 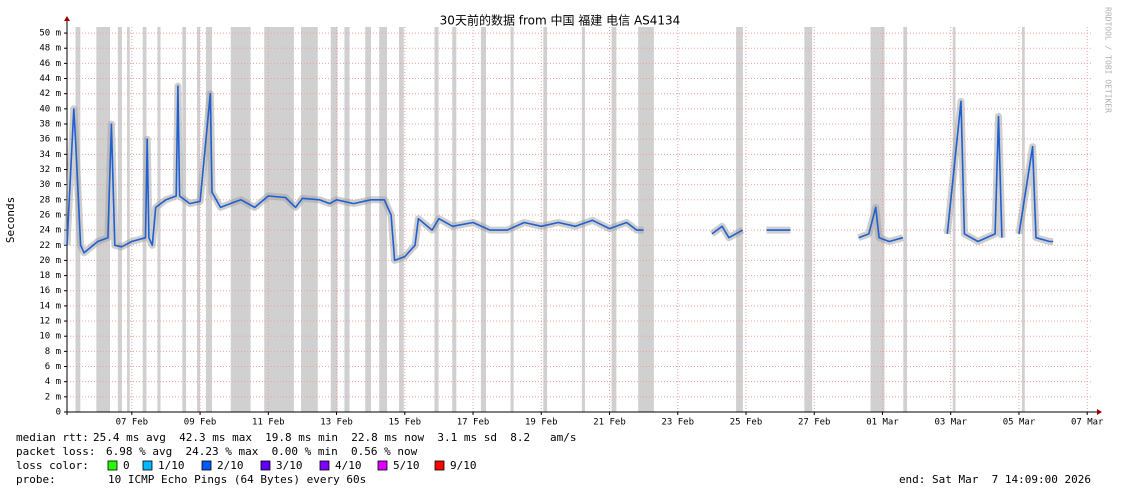 What do you see at coordinates (132, 423) in the screenshot?
I see `x-tick-label: 07 Feb` at bounding box center [132, 423].